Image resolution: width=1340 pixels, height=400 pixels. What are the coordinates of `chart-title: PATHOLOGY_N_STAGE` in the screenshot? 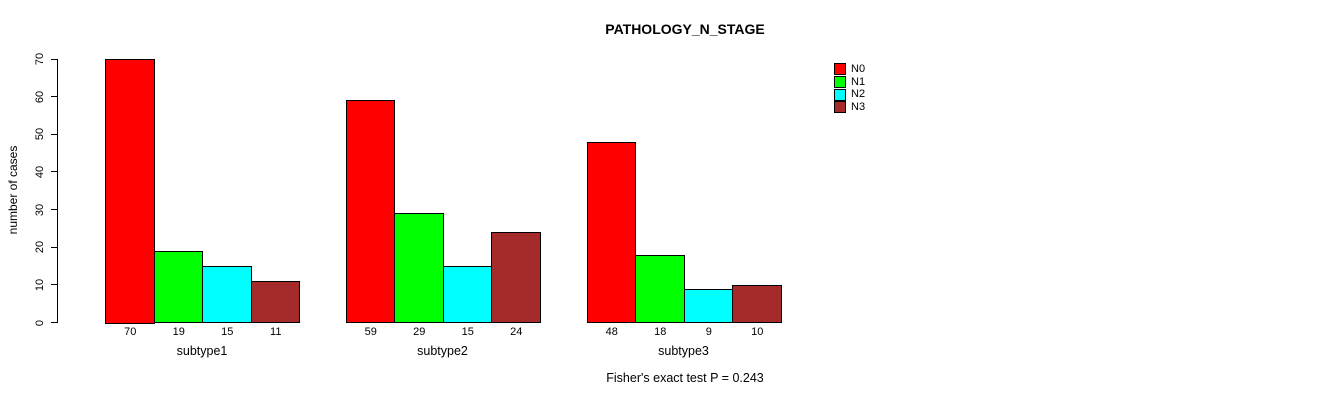 It's located at (685, 29).